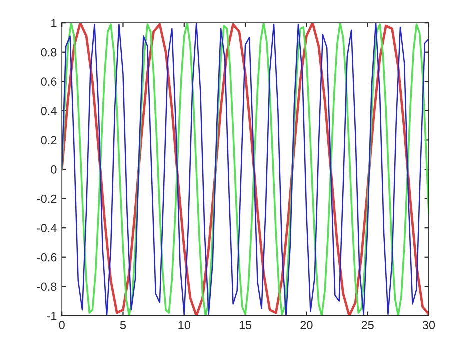 The image size is (474, 355). I want to click on x-tick-label: 25, so click(368, 325).